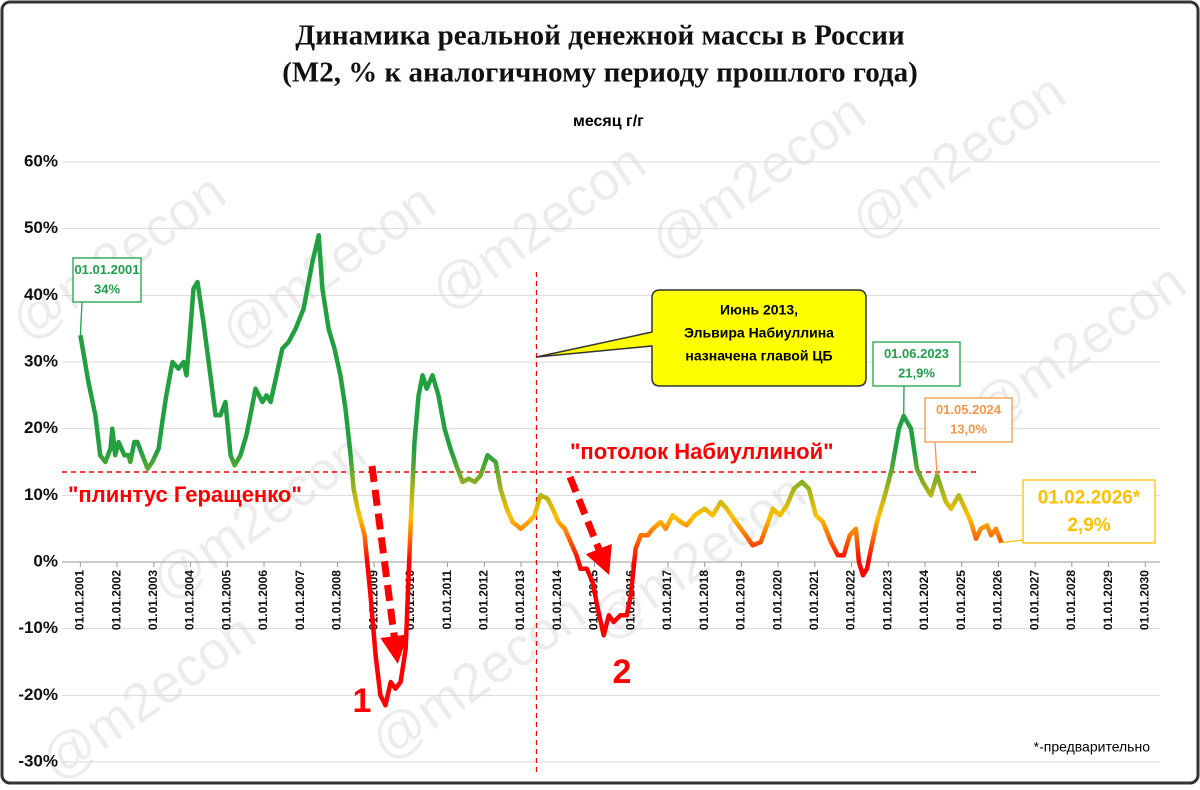  What do you see at coordinates (106, 269) in the screenshot?
I see `callout-date: 01.01.2001` at bounding box center [106, 269].